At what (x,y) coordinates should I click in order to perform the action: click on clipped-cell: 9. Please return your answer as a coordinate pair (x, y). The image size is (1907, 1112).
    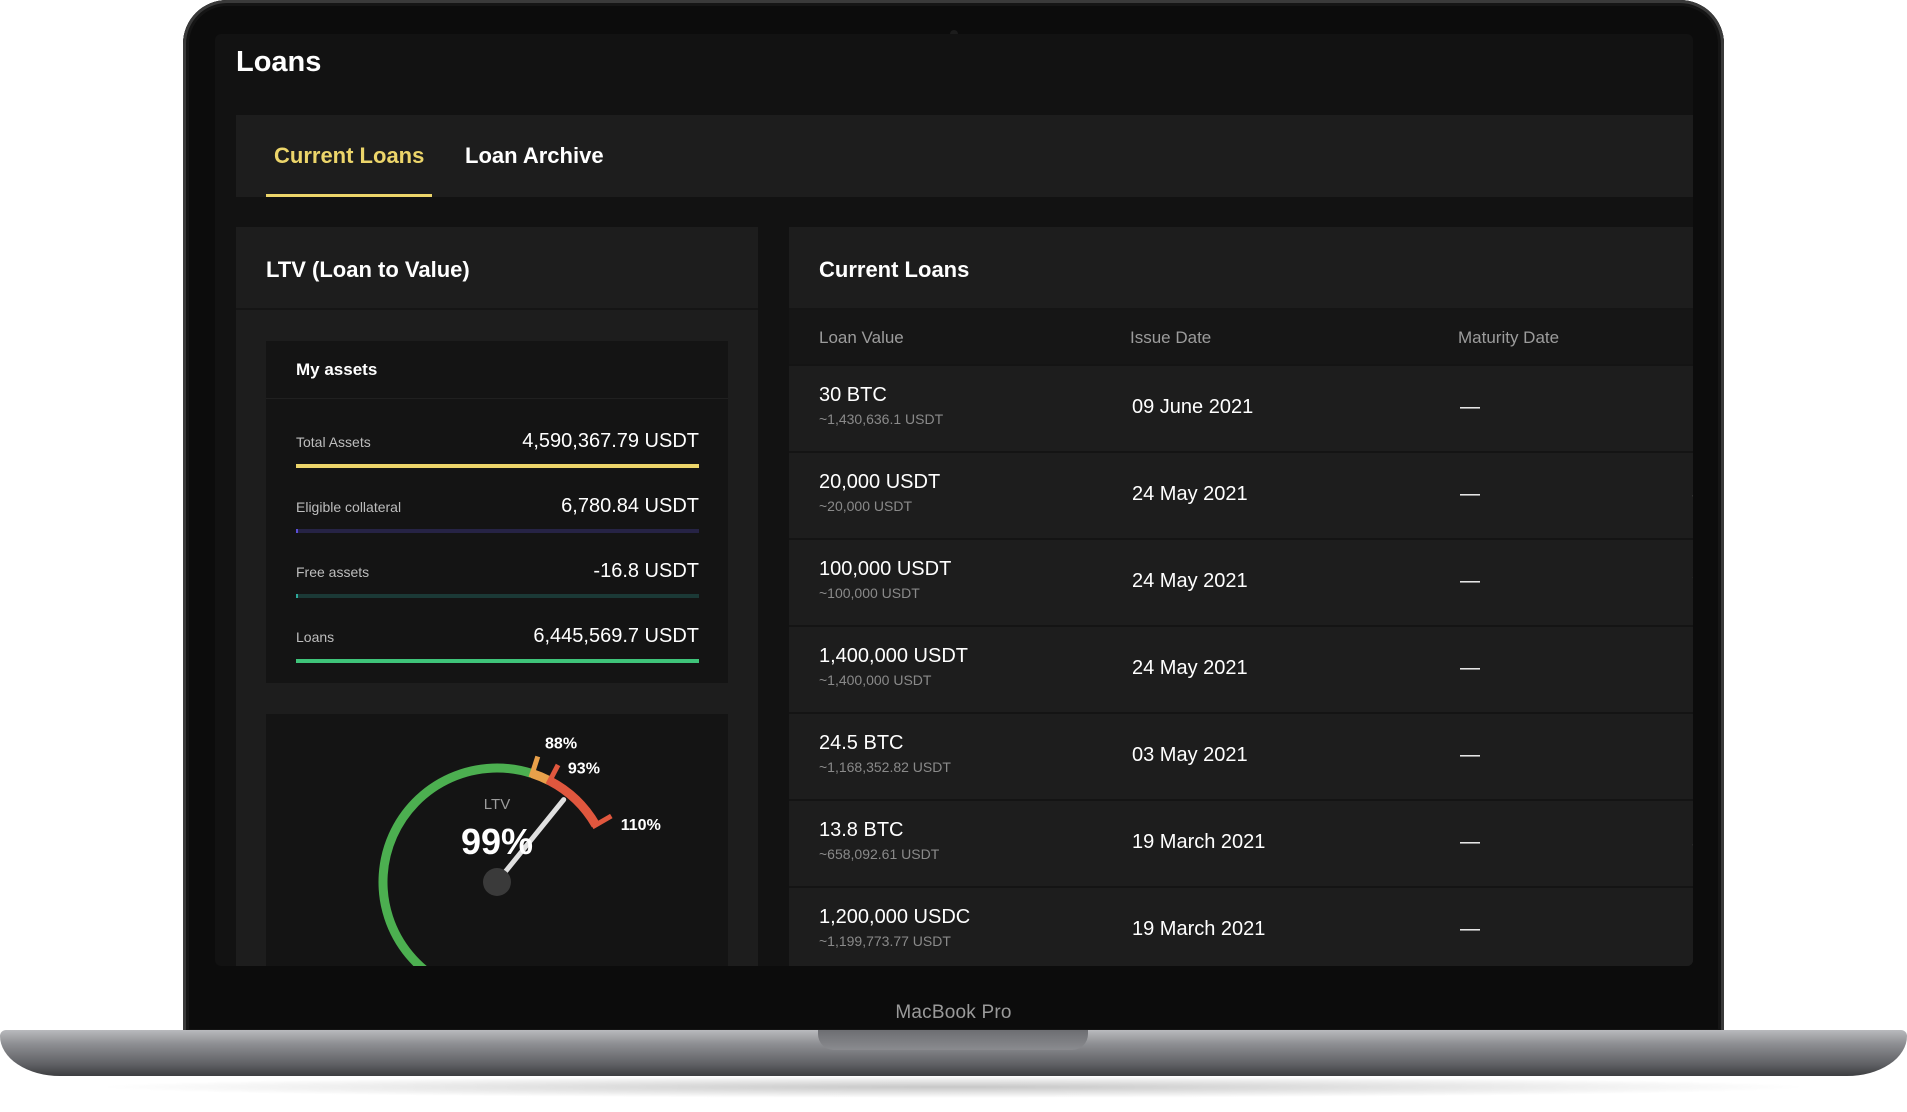
    Looking at the image, I should click on (1692, 581).